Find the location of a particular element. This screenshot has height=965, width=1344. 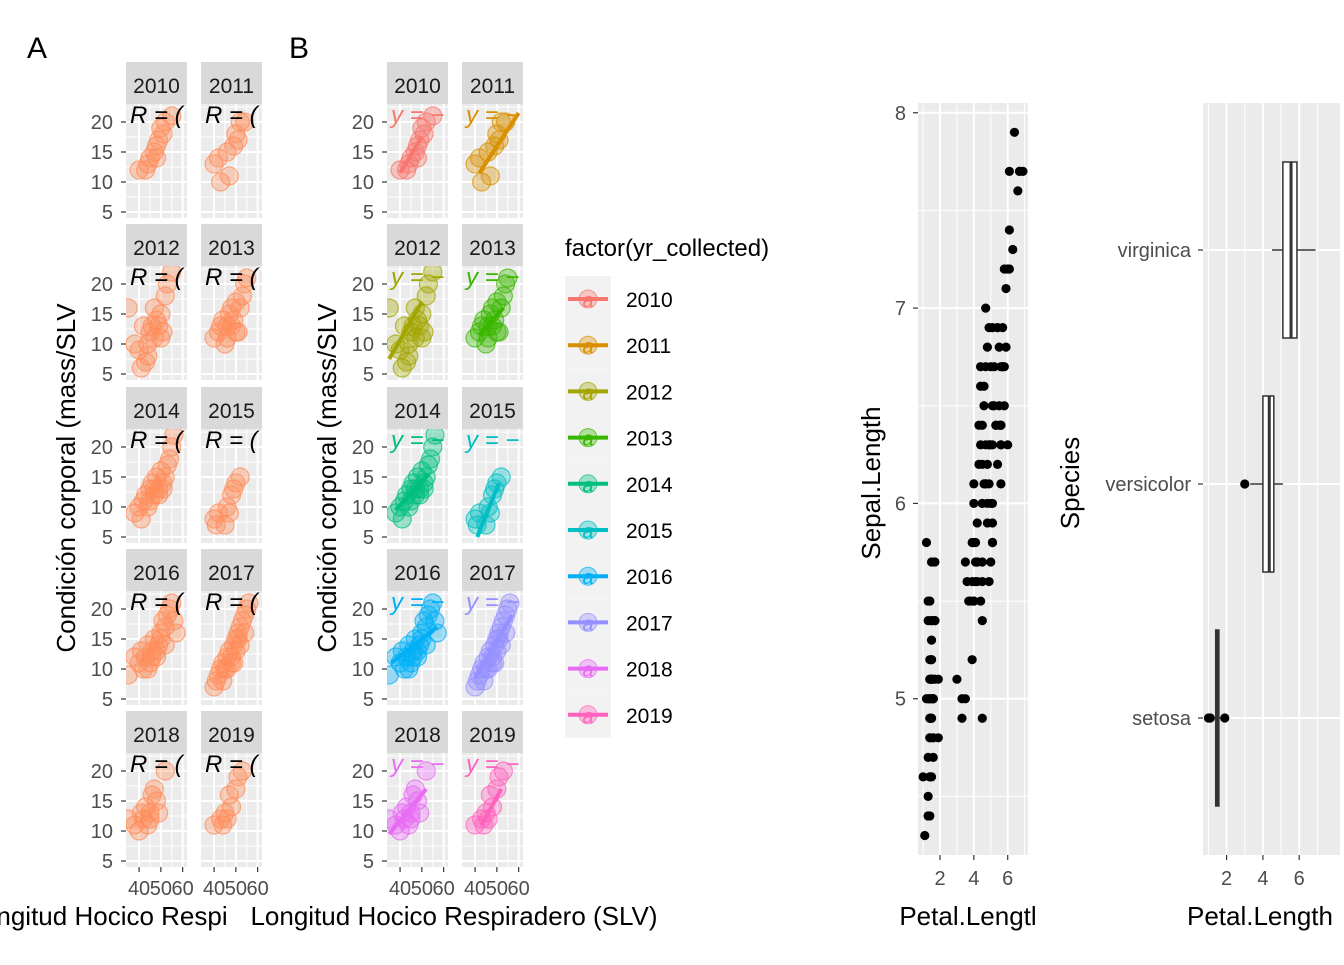

panel-tag-a: A is located at coordinates (37, 48).